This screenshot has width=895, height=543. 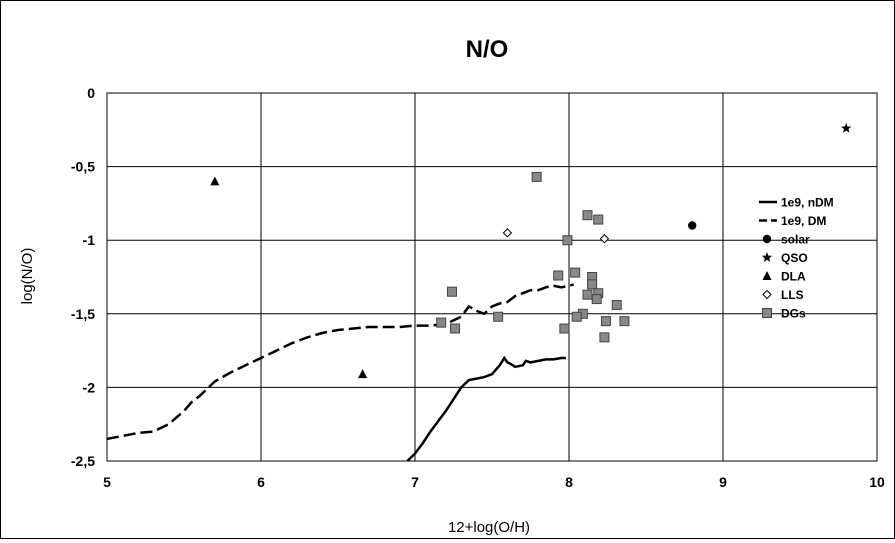 What do you see at coordinates (261, 482) in the screenshot?
I see `x-tick-label: 6` at bounding box center [261, 482].